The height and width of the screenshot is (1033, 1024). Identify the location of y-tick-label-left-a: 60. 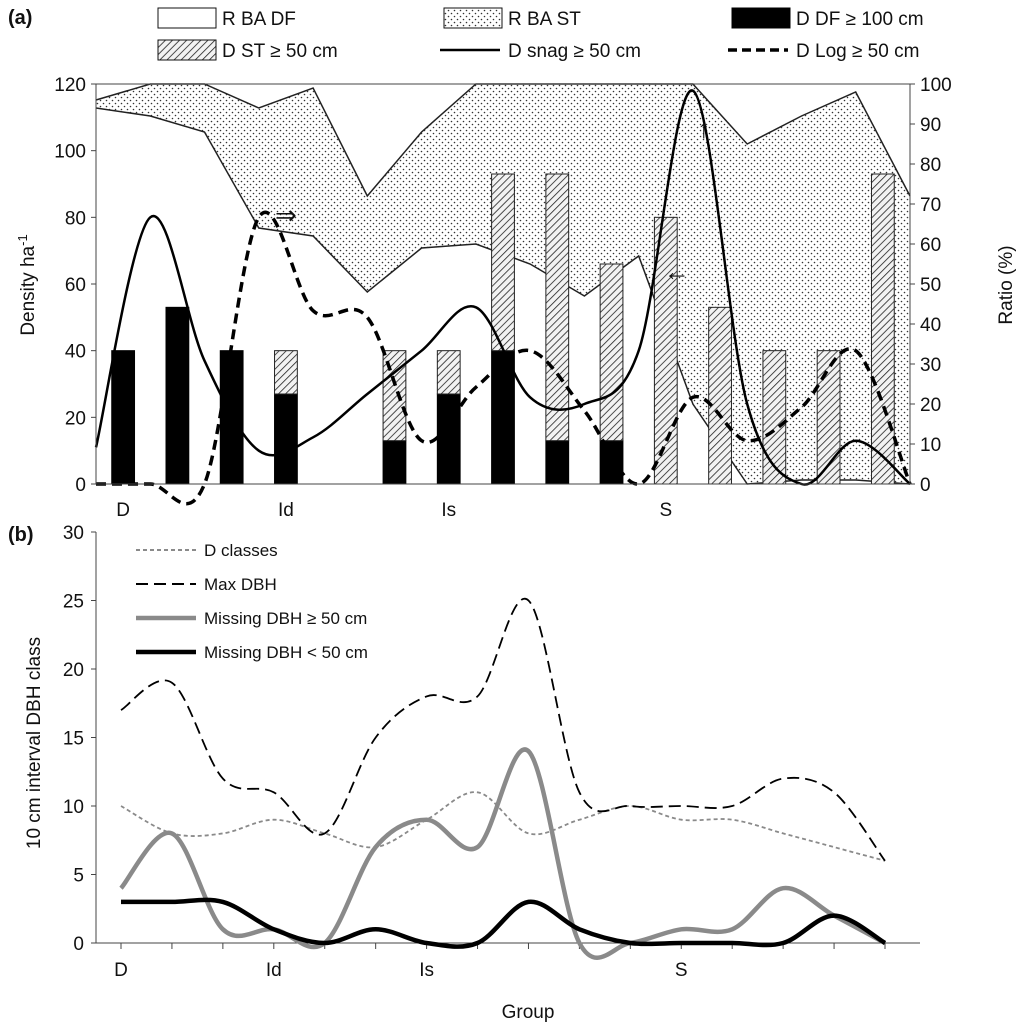
(75, 285).